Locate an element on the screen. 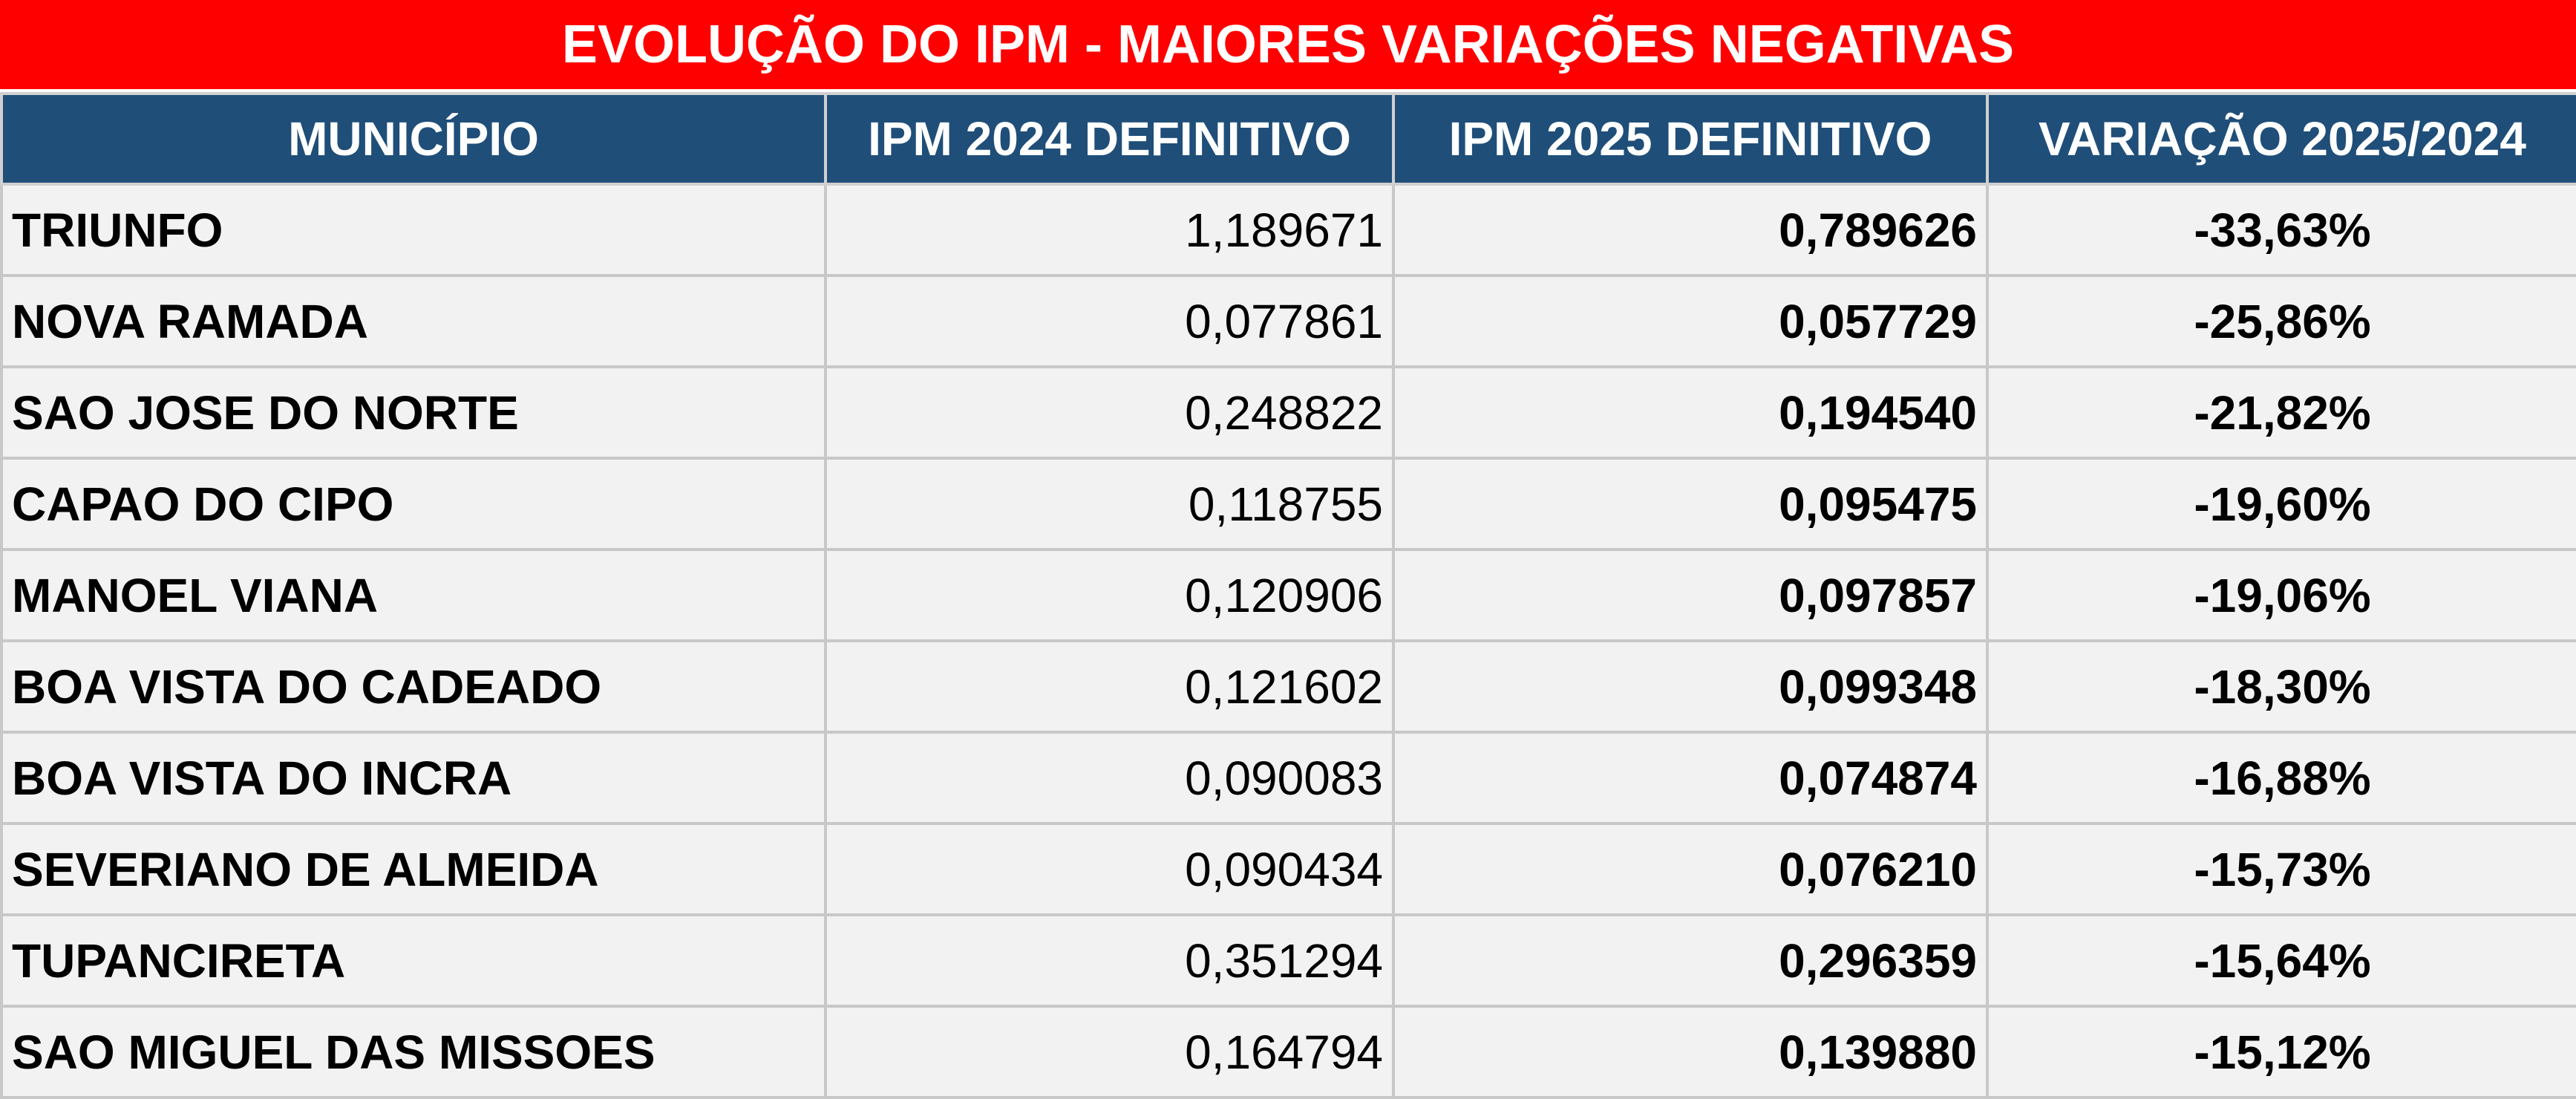 The image size is (2576, 1099). cell-ipm-2024: 0,090434 is located at coordinates (1109, 869).